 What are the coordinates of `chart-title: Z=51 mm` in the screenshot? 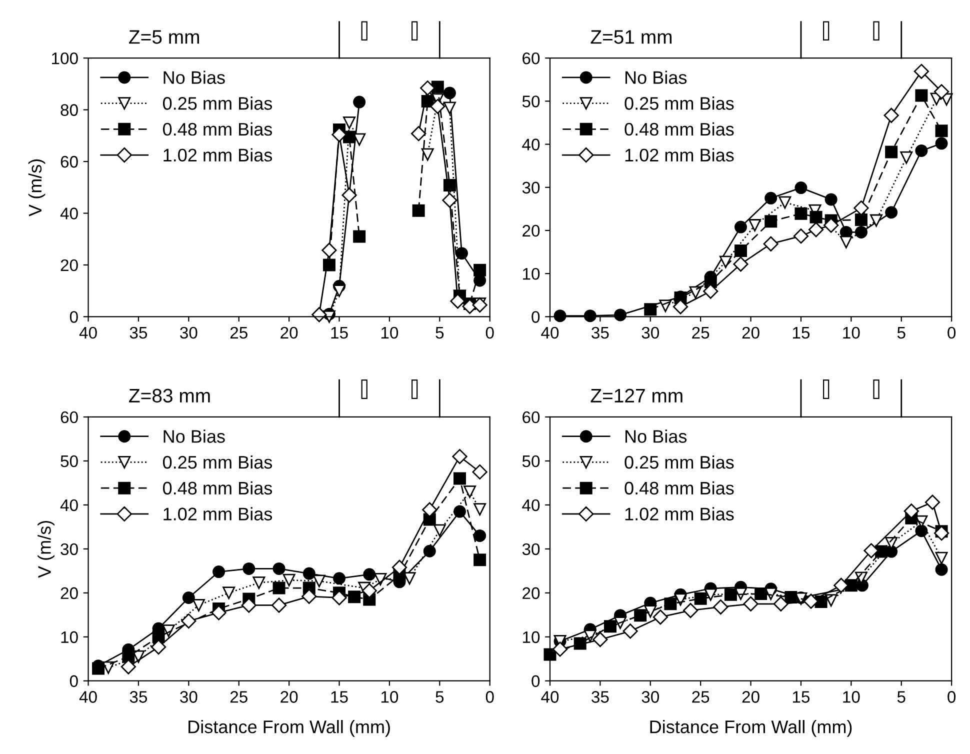 It's located at (631, 37).